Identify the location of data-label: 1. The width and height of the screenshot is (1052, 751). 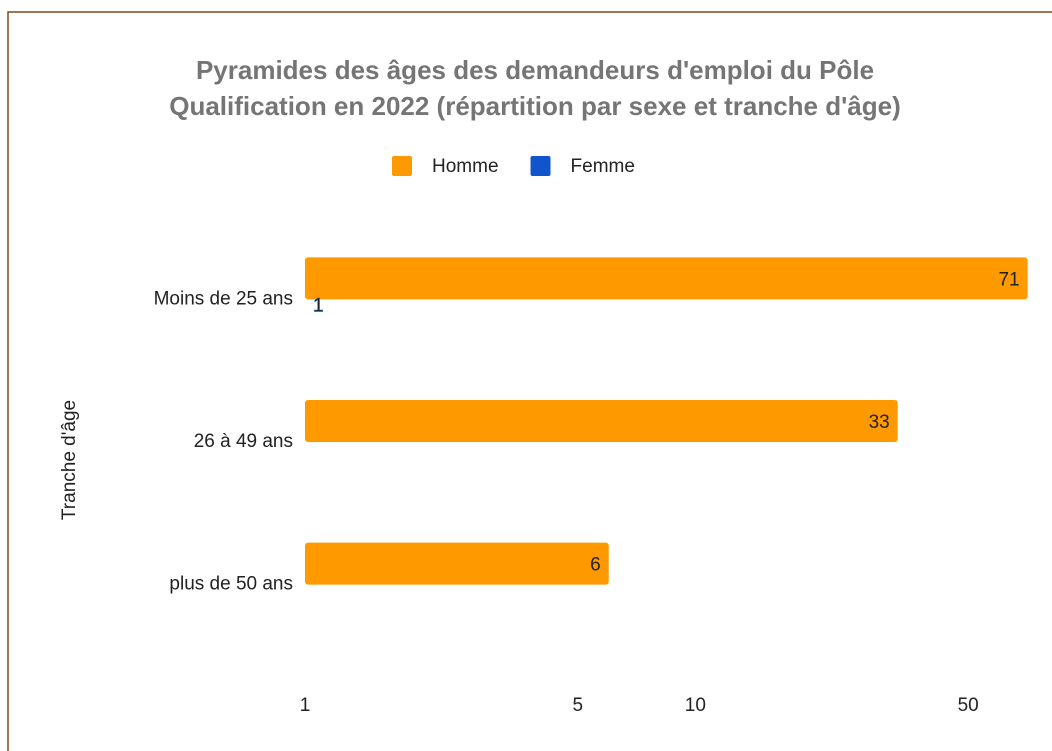
(318, 305).